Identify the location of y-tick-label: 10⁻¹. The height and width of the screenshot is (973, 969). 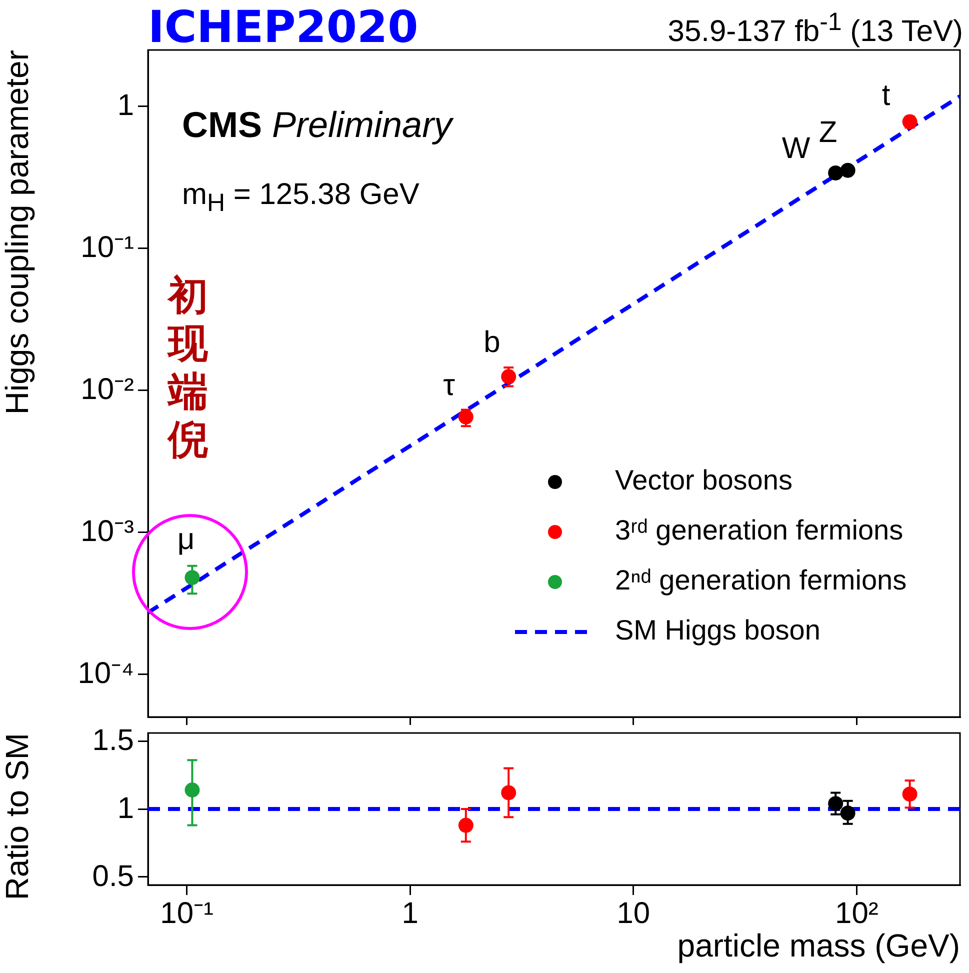
(107, 247).